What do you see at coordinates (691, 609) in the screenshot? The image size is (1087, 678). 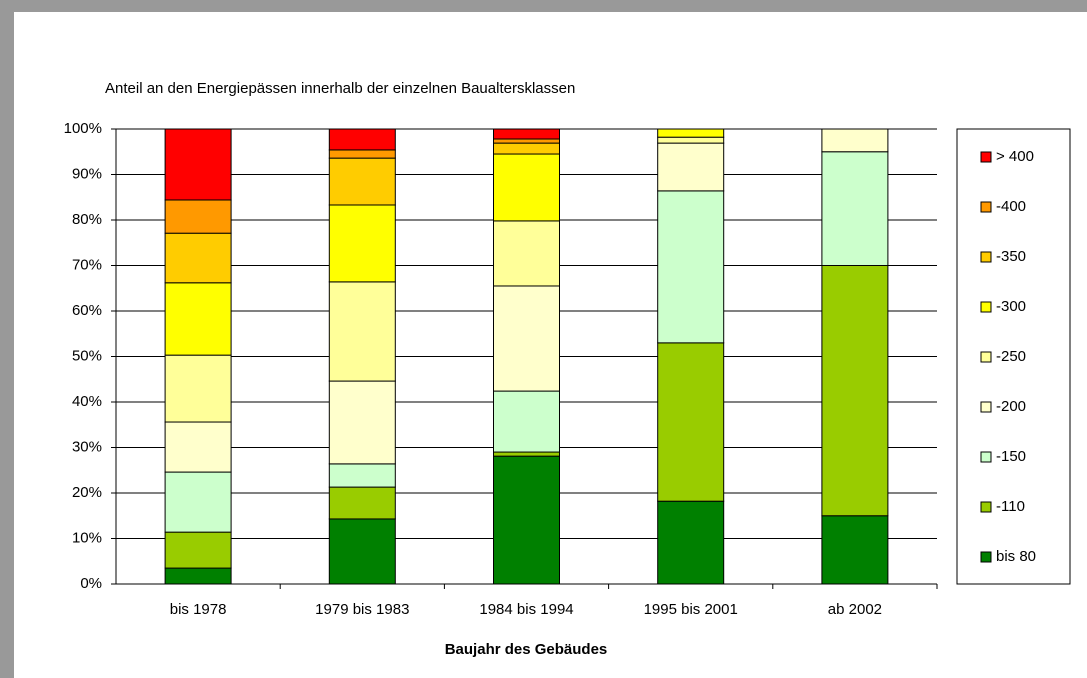 I see `x-tick-label: 1995 bis 2001` at bounding box center [691, 609].